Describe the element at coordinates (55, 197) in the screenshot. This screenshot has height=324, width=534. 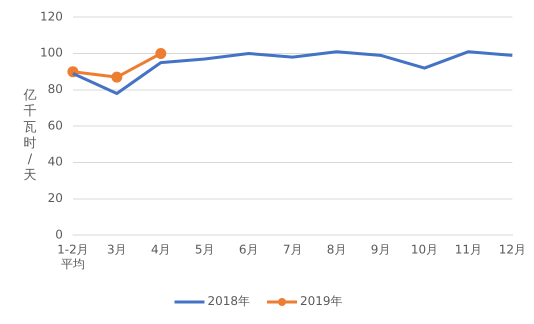
I see `y-tick-label: 20` at that location.